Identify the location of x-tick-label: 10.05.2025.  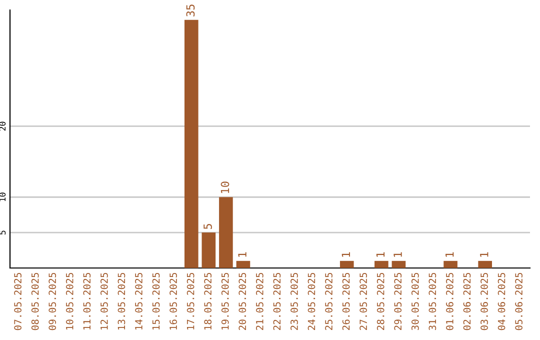
(70, 301).